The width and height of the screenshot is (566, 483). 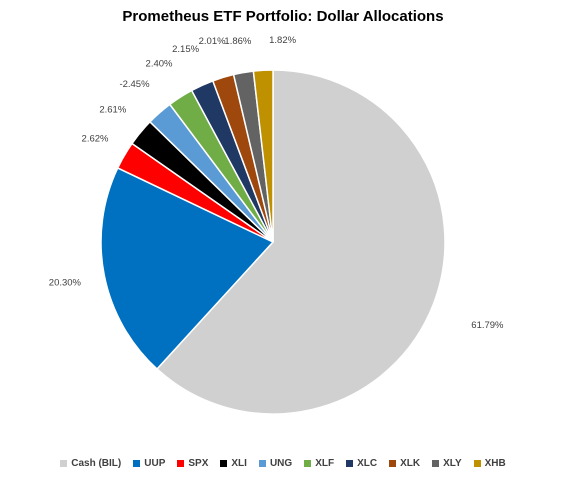 What do you see at coordinates (212, 41) in the screenshot?
I see `data-label: 2.01%` at bounding box center [212, 41].